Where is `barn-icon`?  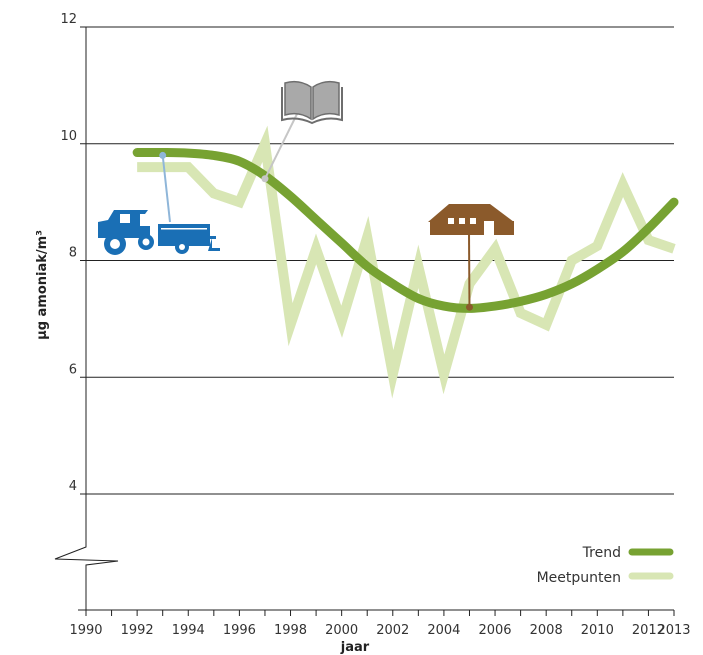 barn-icon is located at coordinates (471, 219).